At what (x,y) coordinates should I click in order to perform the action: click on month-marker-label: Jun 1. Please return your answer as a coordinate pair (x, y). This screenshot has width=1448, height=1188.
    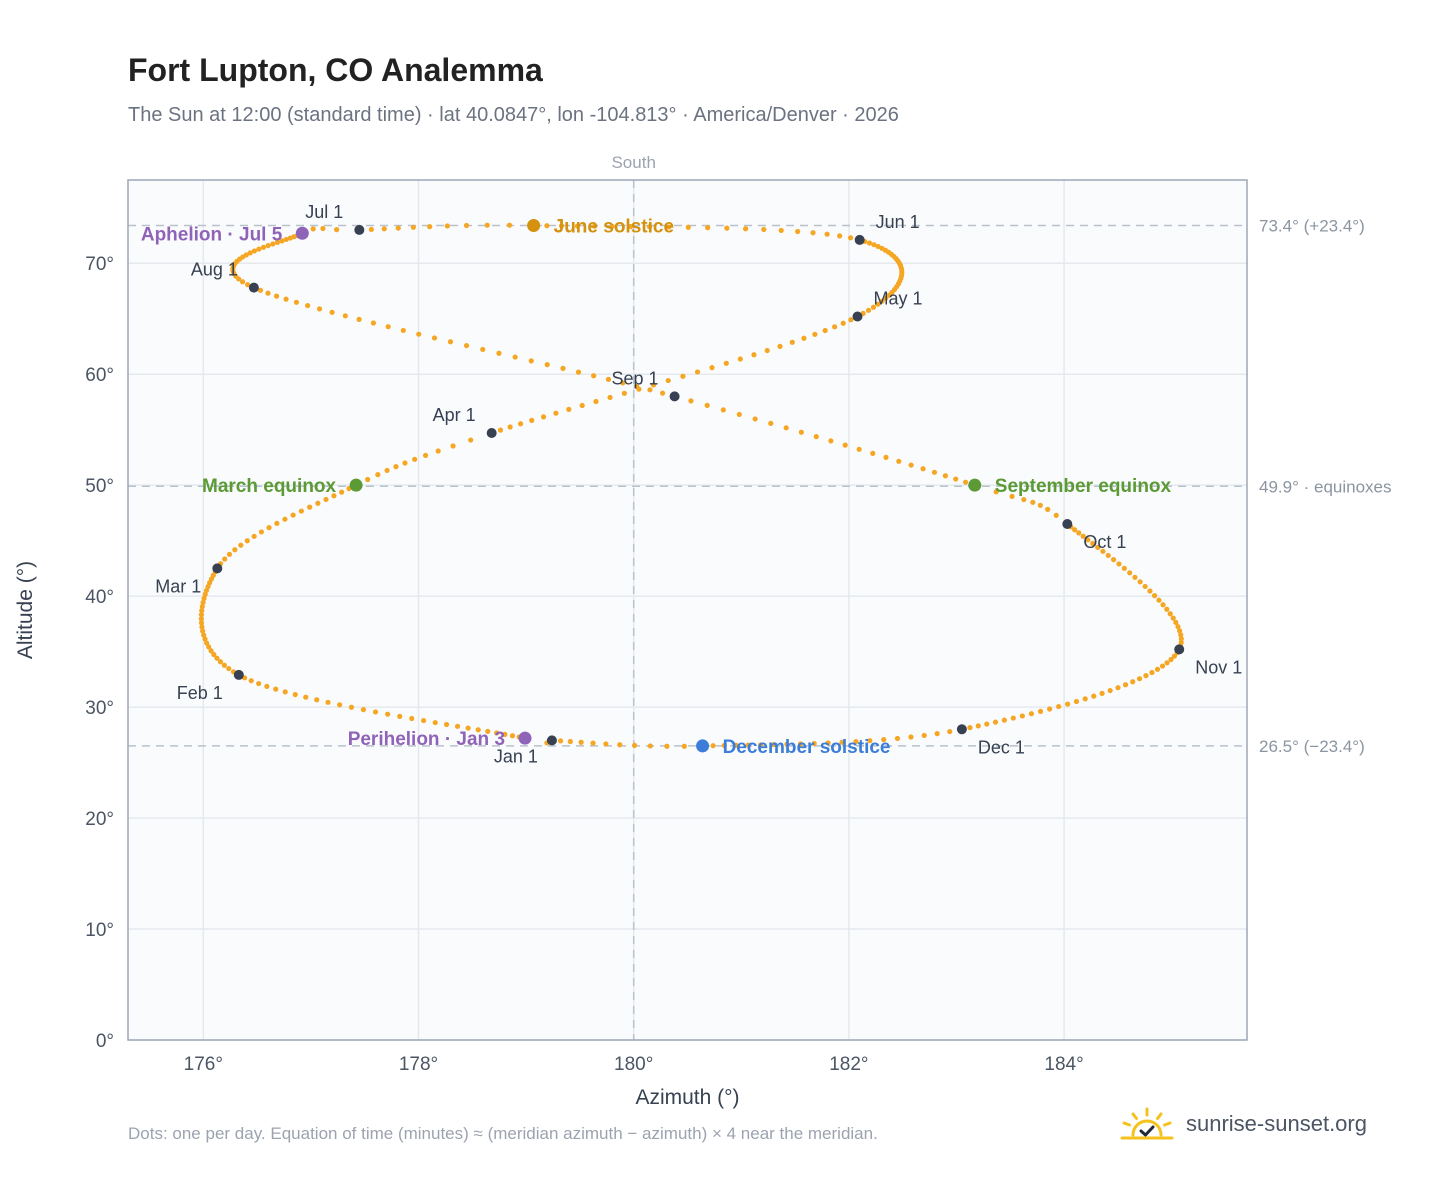
    Looking at the image, I should click on (898, 222).